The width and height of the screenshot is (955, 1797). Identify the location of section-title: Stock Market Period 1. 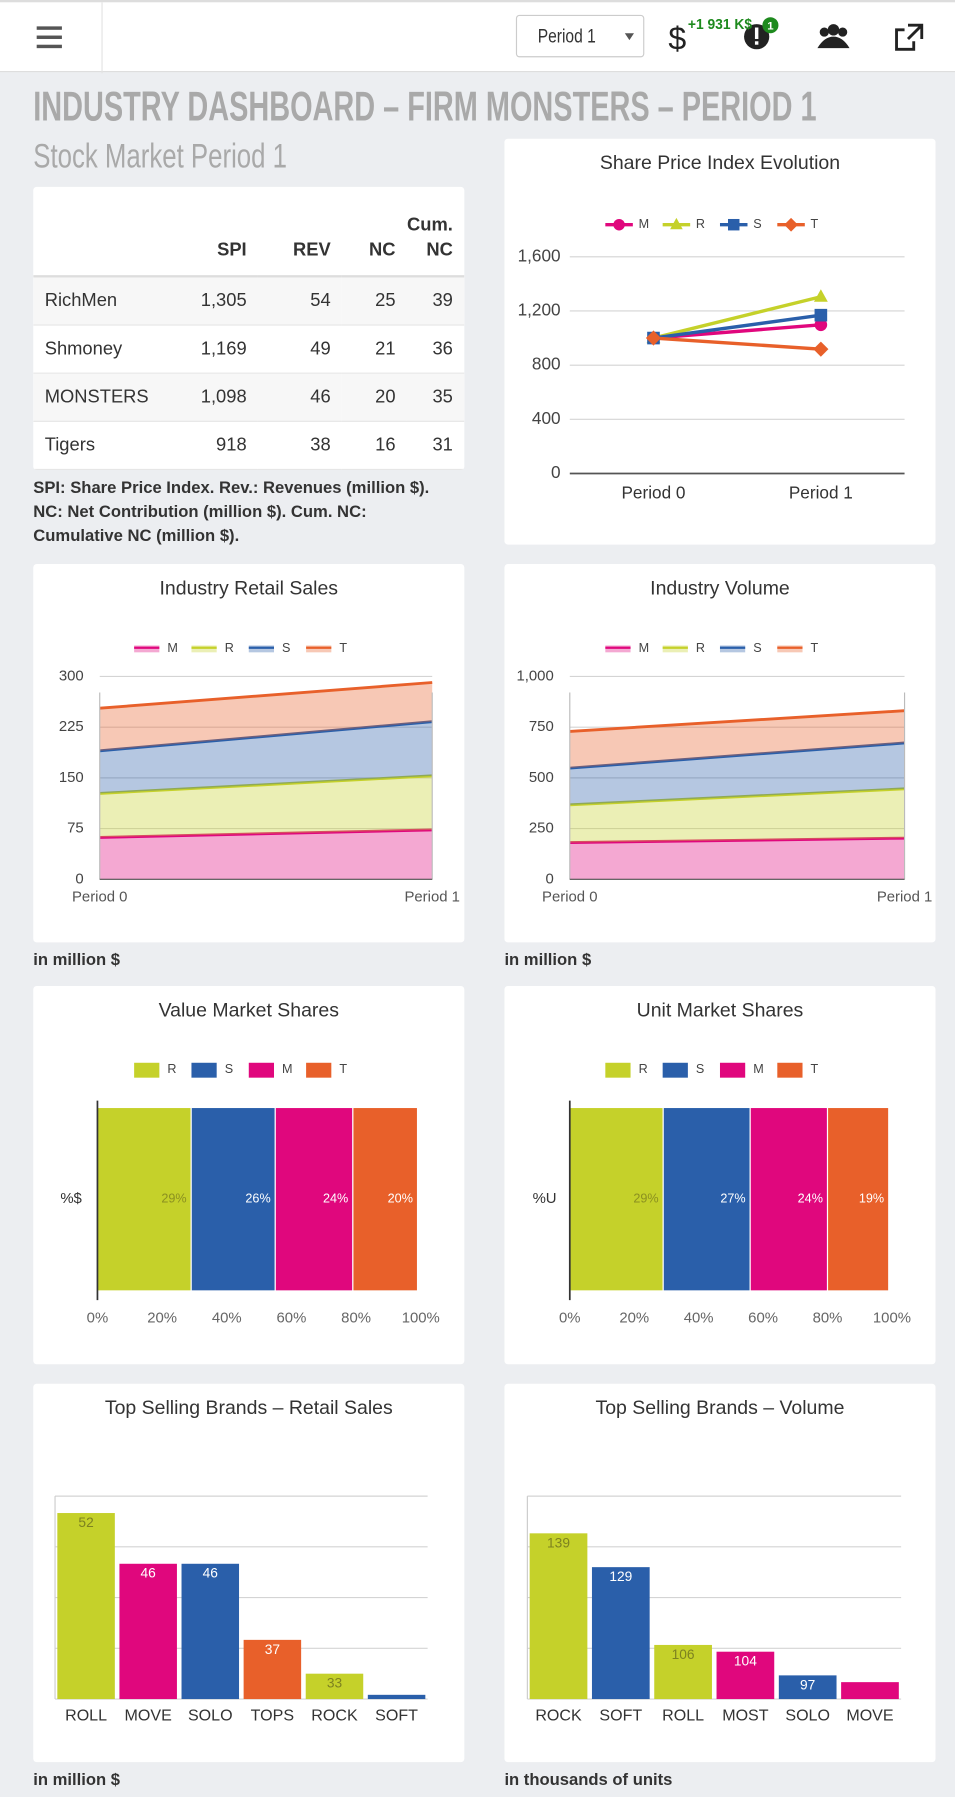
(160, 156).